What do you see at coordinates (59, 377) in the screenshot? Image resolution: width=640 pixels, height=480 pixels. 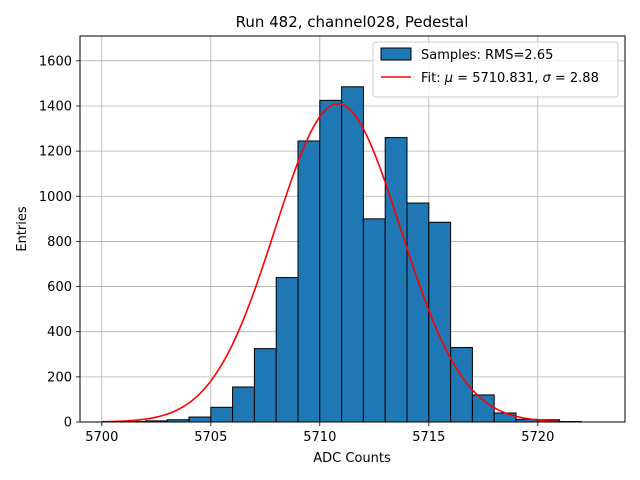 I see `y-tick-label: 200` at bounding box center [59, 377].